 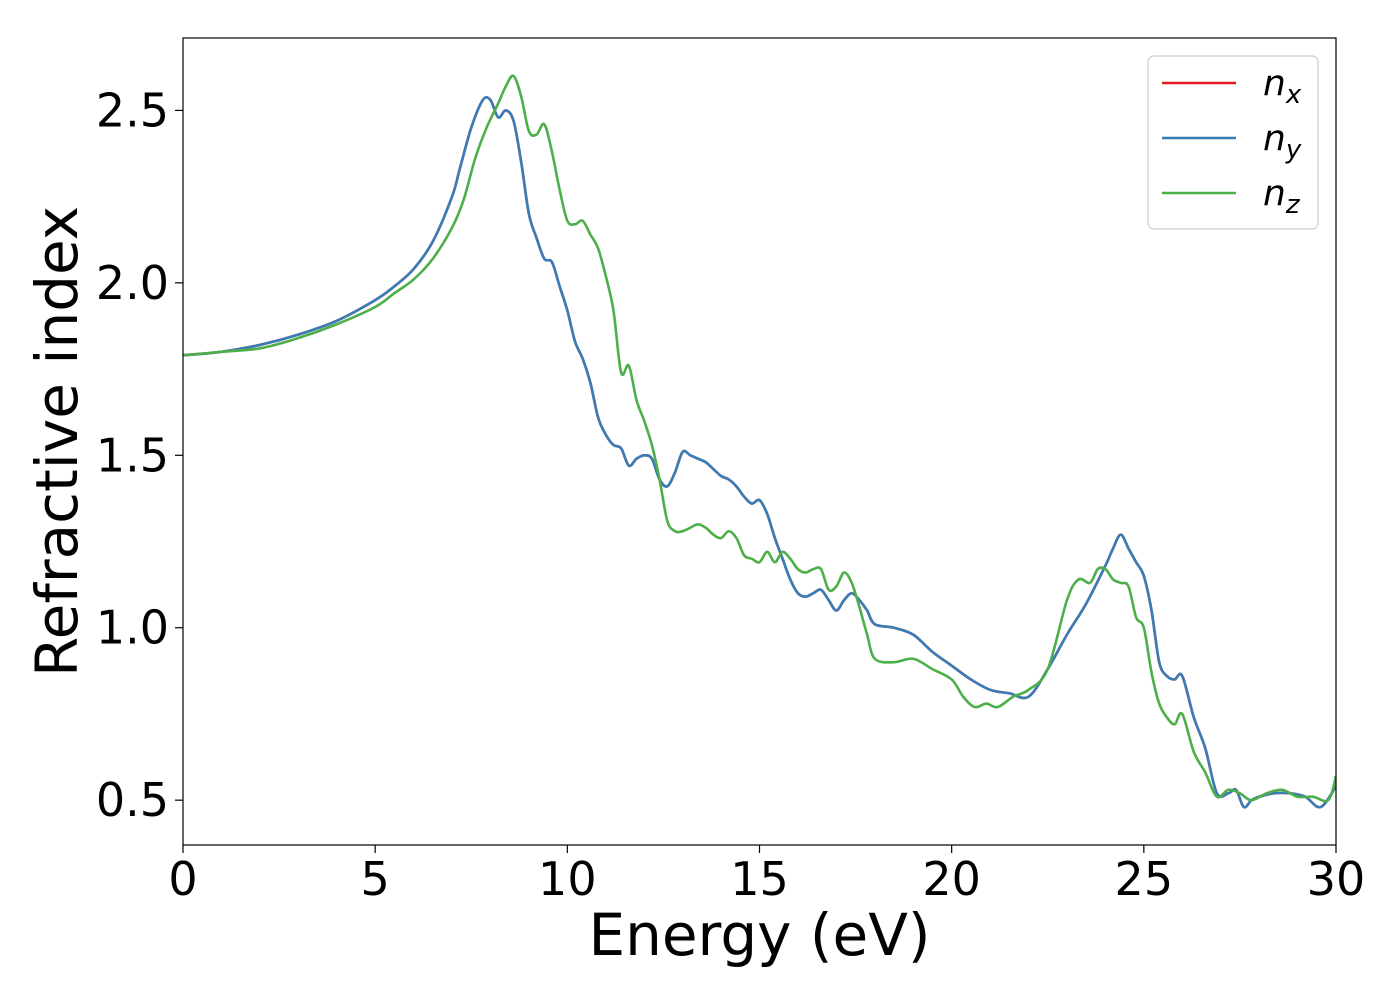 What do you see at coordinates (759, 935) in the screenshot?
I see `x-axis-label: Energy (eV)` at bounding box center [759, 935].